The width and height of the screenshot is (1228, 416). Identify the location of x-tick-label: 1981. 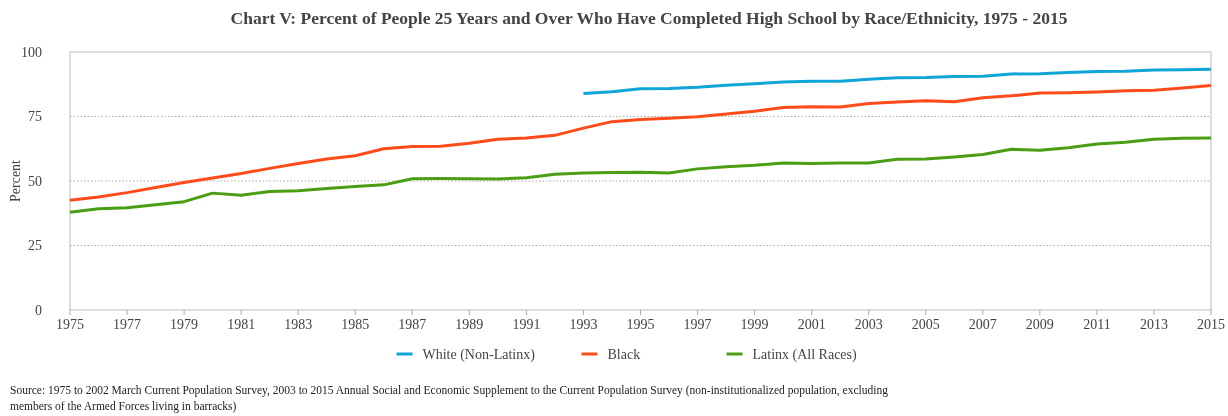
(241, 324).